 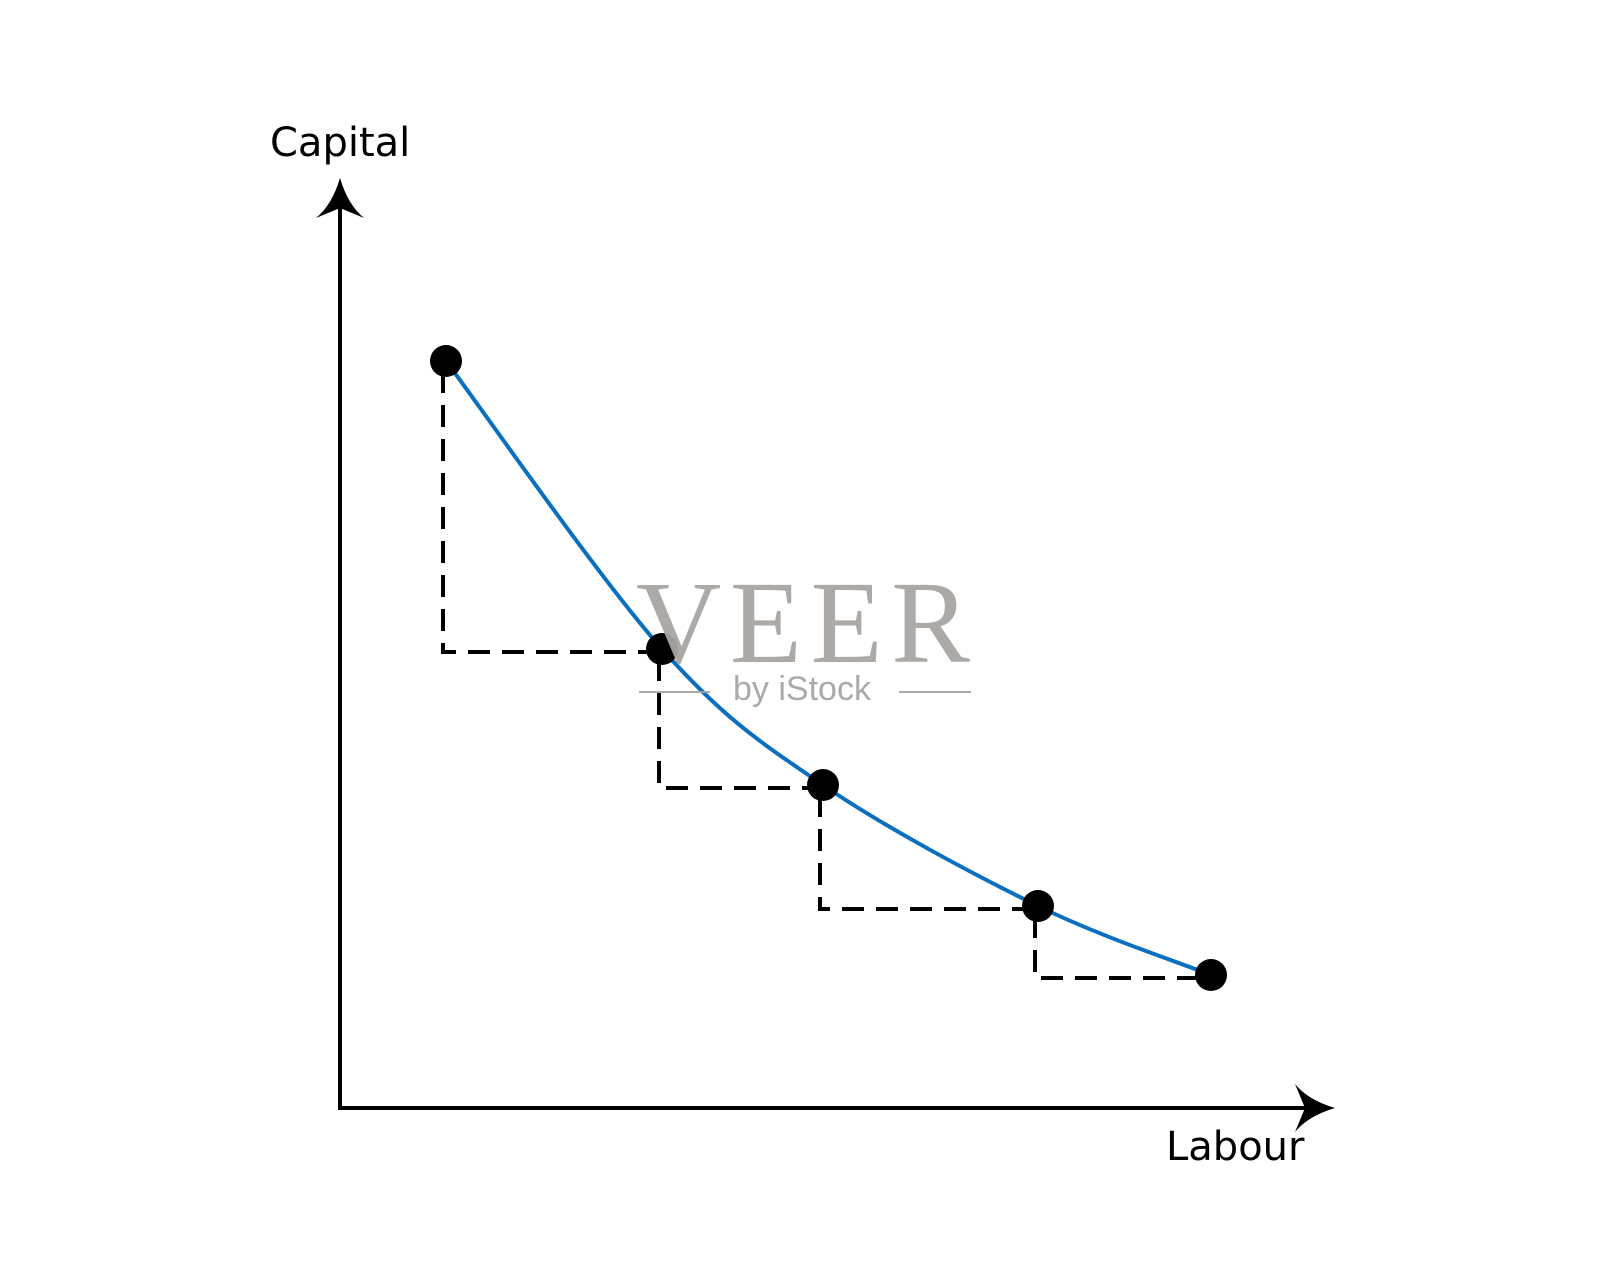 I want to click on watermark: VEER by iStock, so click(x=803, y=632).